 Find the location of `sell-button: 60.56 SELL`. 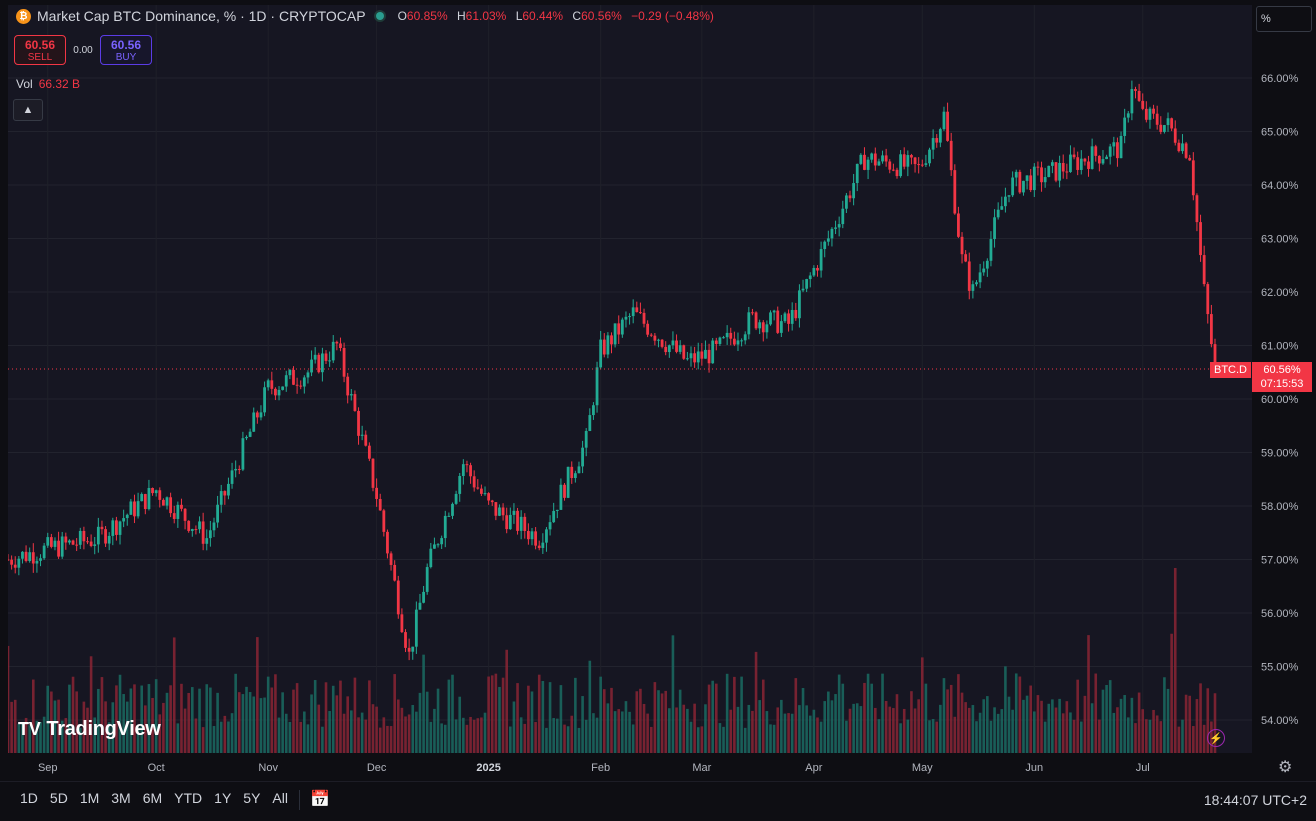

sell-button: 60.56 SELL is located at coordinates (40, 50).